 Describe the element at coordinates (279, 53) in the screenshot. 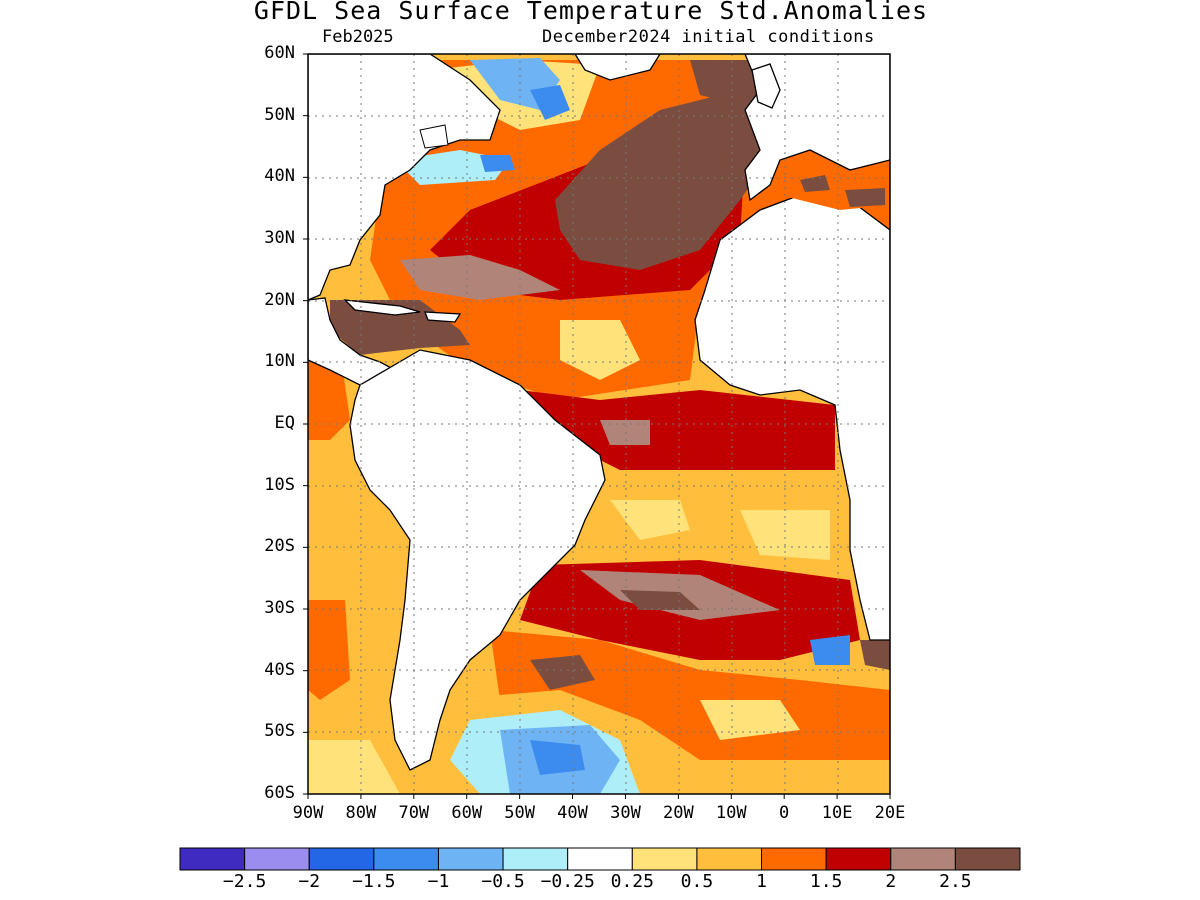

I see `lat-label: 60N` at that location.